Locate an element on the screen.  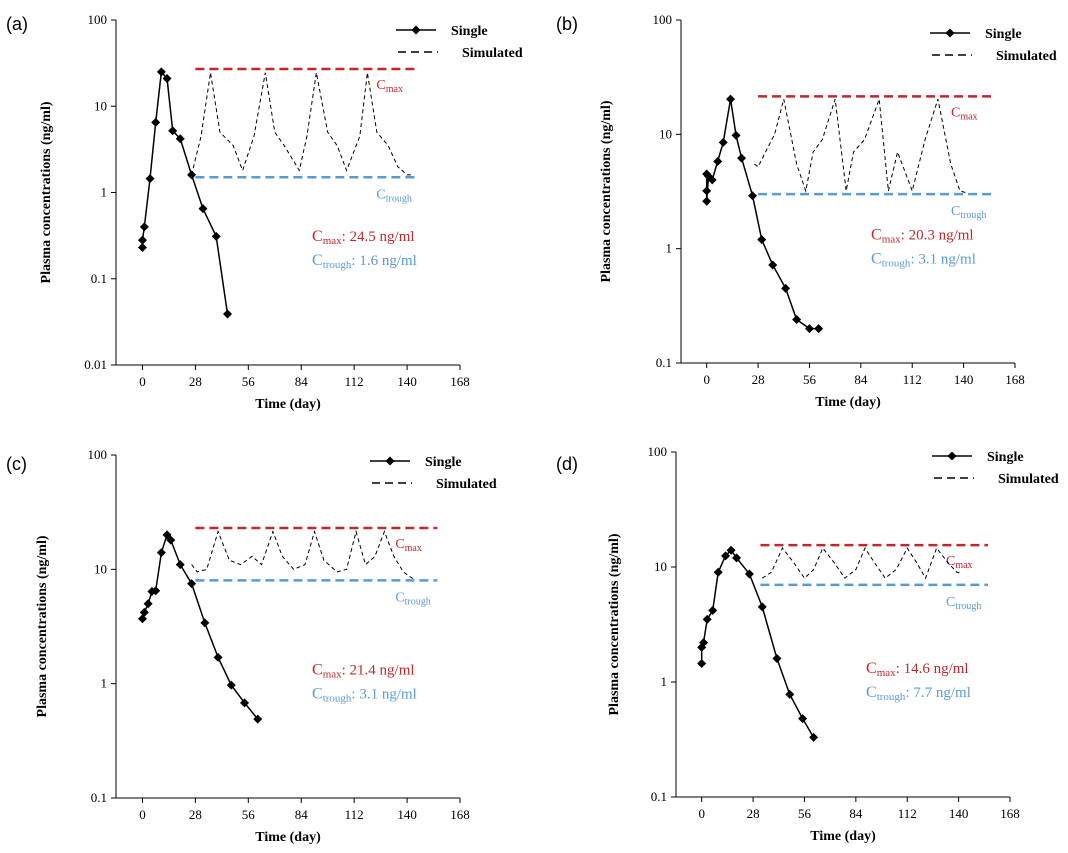
cmax-stat-value: : 20.3 ng/ml is located at coordinates (937, 236).